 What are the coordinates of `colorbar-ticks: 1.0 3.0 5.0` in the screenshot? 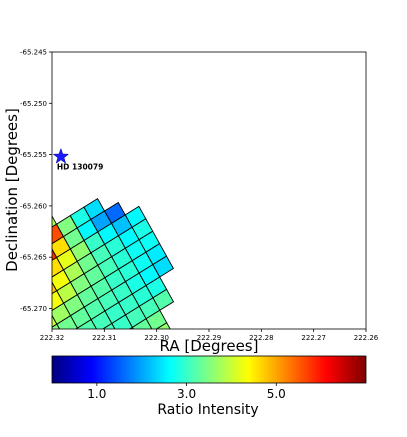 It's located at (186, 392).